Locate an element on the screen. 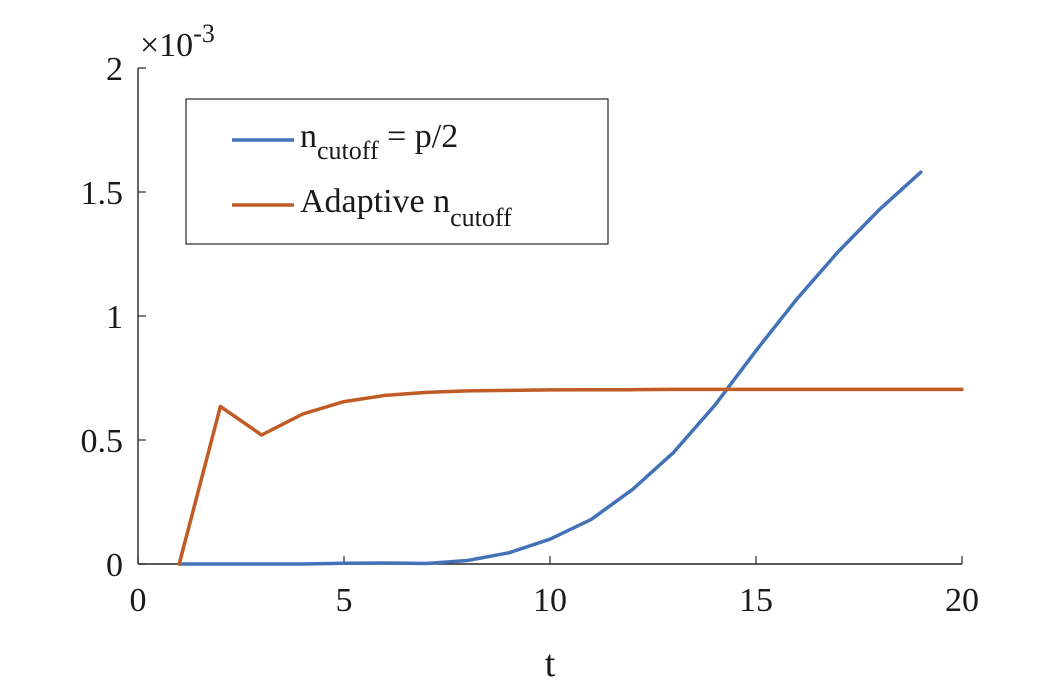 Image resolution: width=1062 pixels, height=687 pixels. legend-label-main: n is located at coordinates (308, 136).